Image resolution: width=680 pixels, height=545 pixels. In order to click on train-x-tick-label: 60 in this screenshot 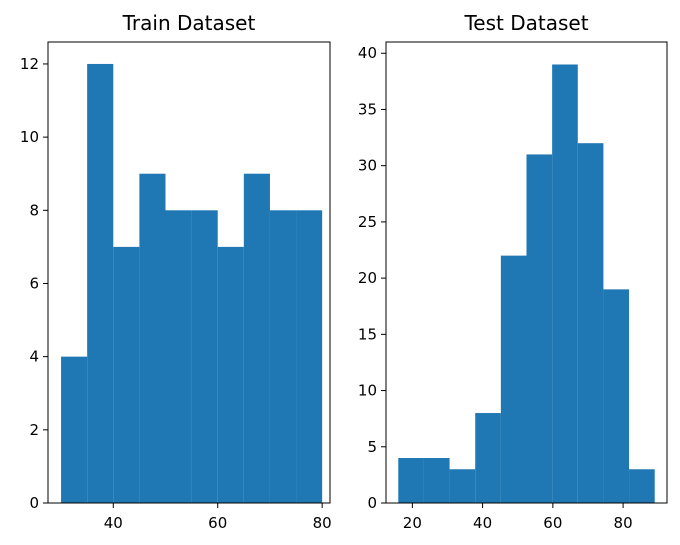, I will do `click(217, 523)`.